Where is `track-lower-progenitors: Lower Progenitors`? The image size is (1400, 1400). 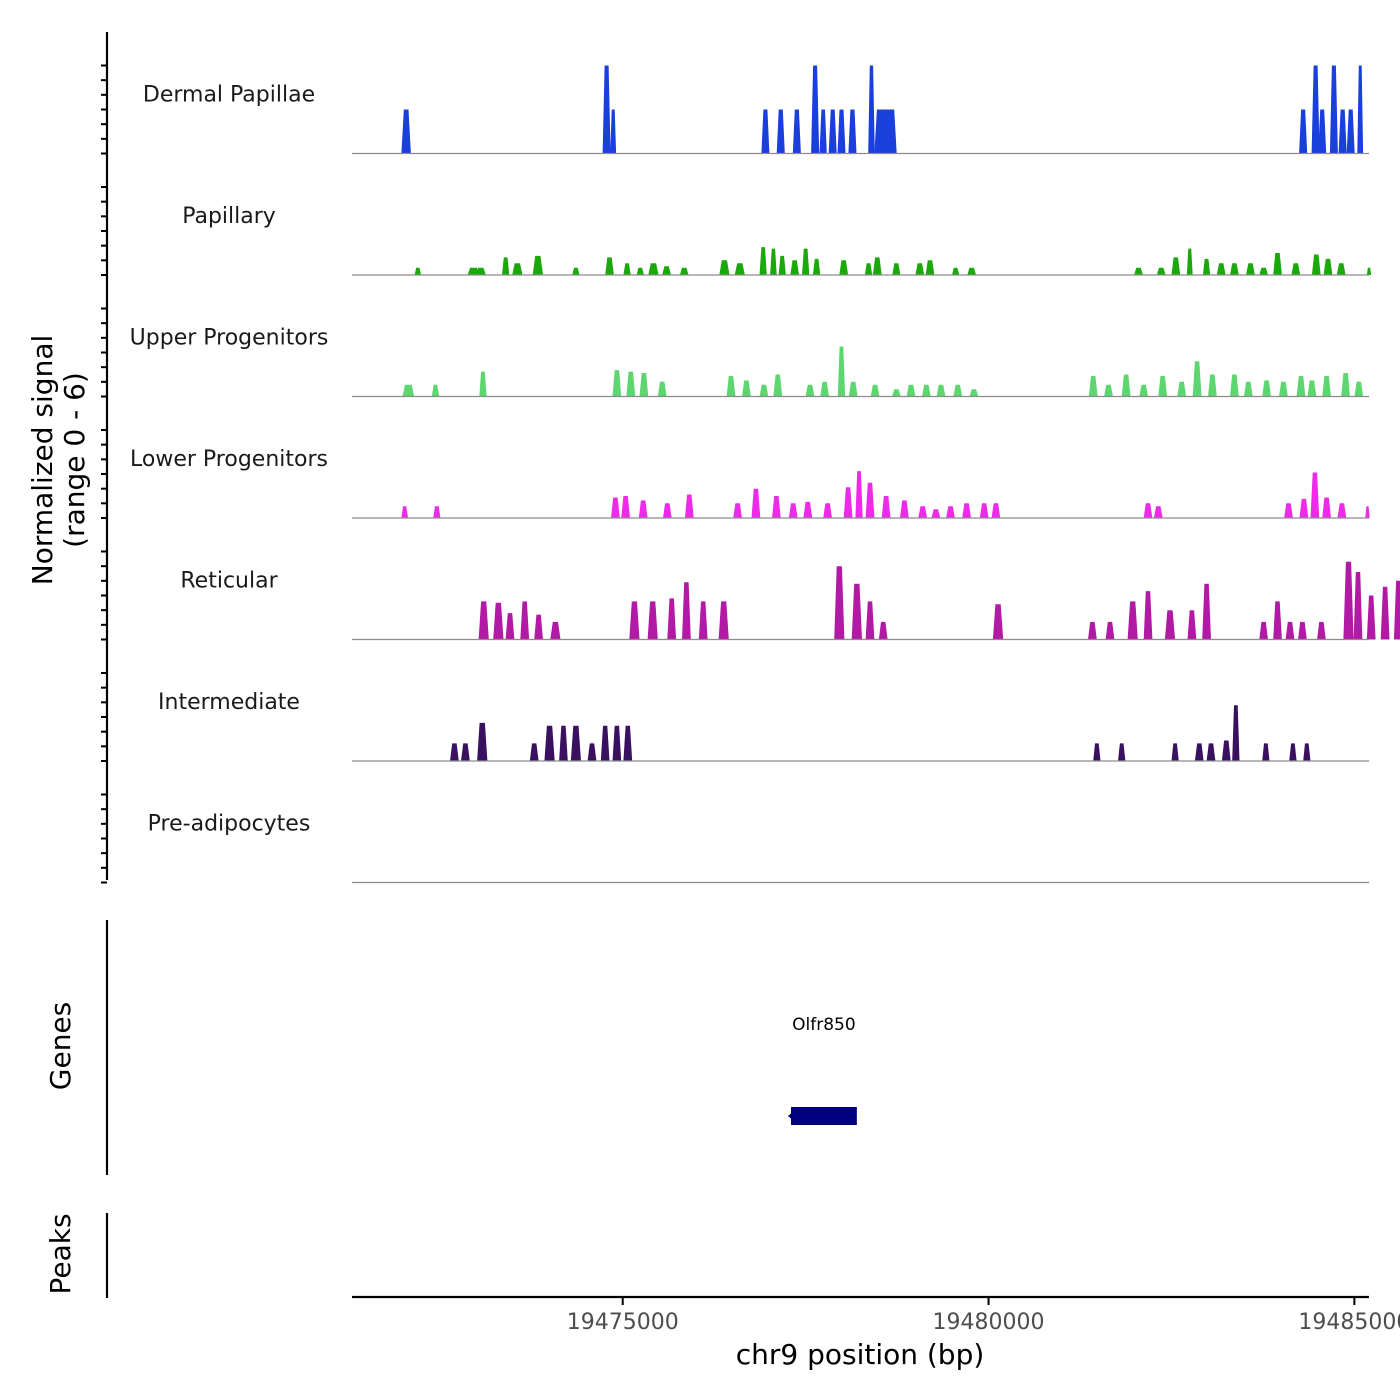
track-lower-progenitors: Lower Progenitors is located at coordinates (750, 483).